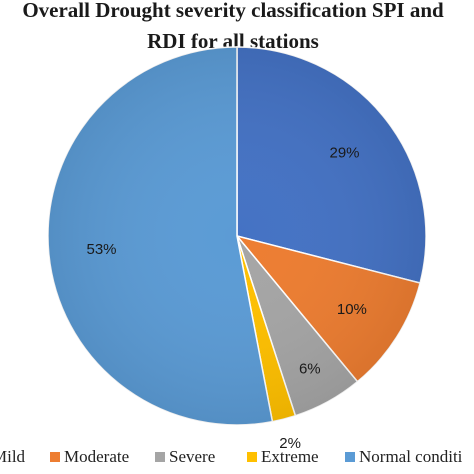  Describe the element at coordinates (290, 443) in the screenshot. I see `data-label-extreme: 2%` at that location.